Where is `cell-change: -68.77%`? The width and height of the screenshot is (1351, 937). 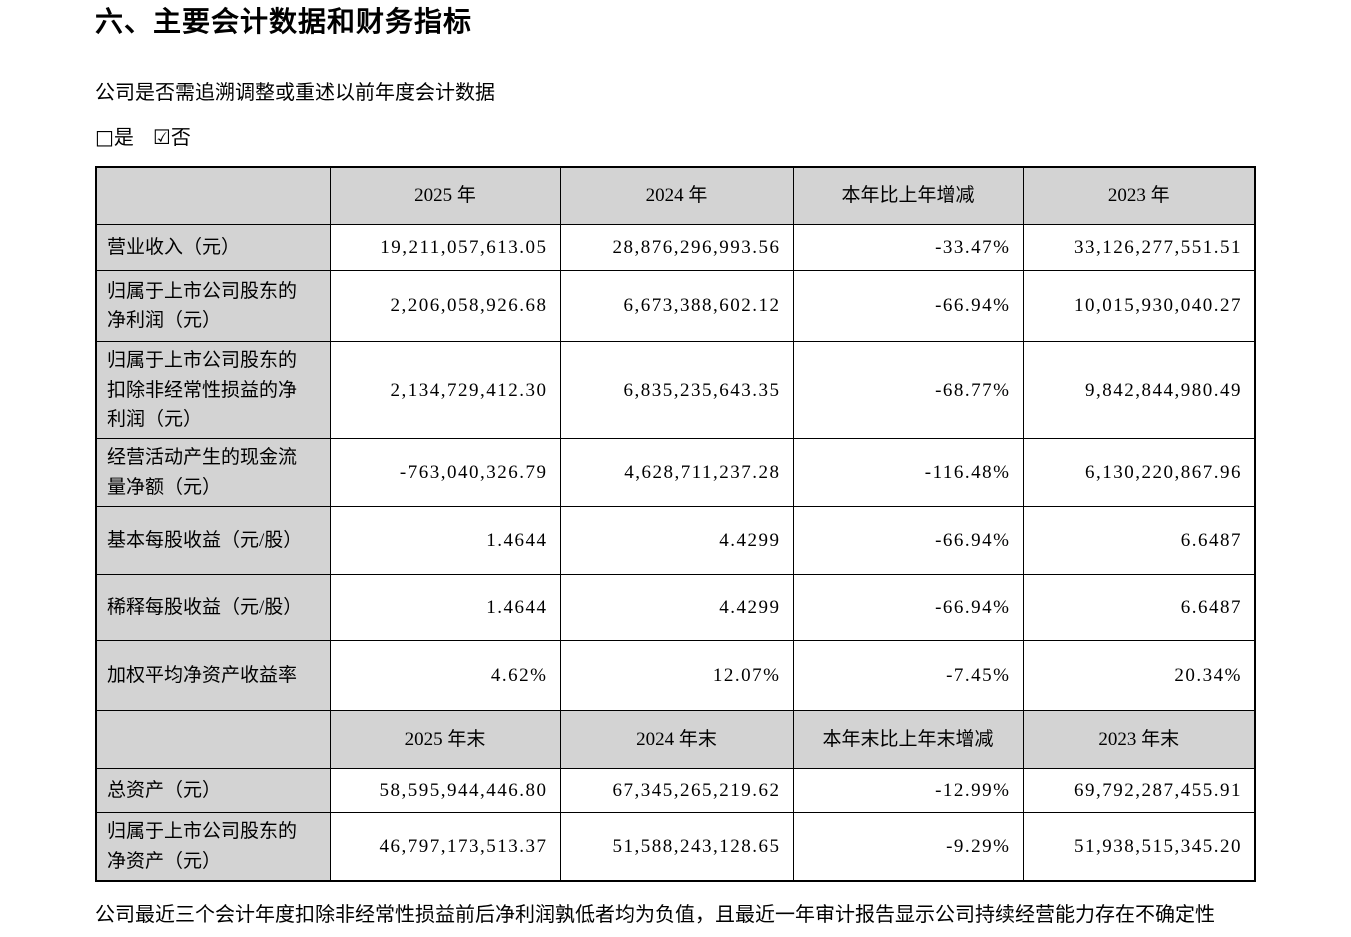 cell-change: -68.77% is located at coordinates (908, 390).